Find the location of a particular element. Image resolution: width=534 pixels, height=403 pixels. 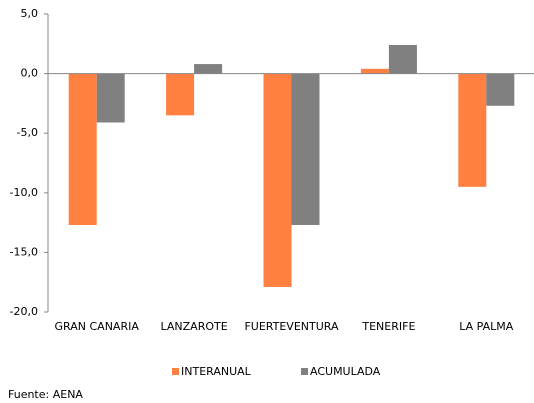

x-tick-label: GRAN CANARIA is located at coordinates (97, 326).